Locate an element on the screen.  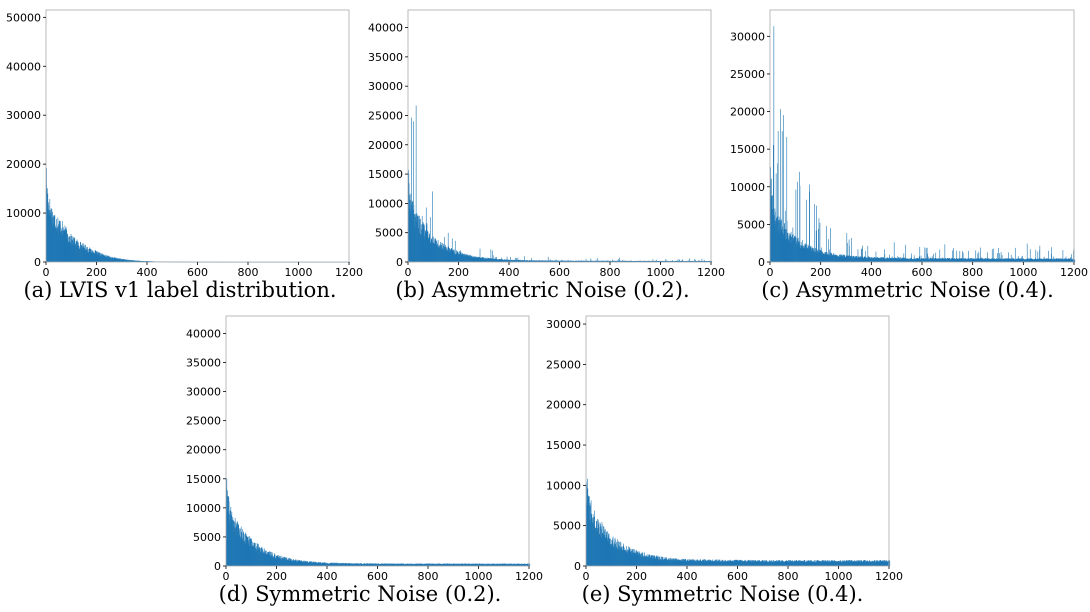
caption-a: (a) LVIS v1 label distribution. is located at coordinates (180, 290).